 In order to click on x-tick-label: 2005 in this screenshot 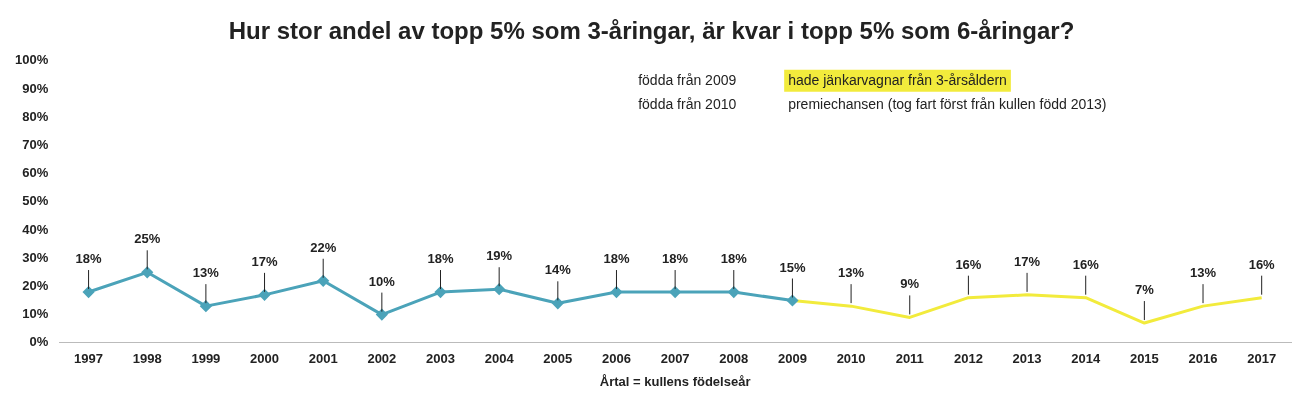, I will do `click(558, 359)`.